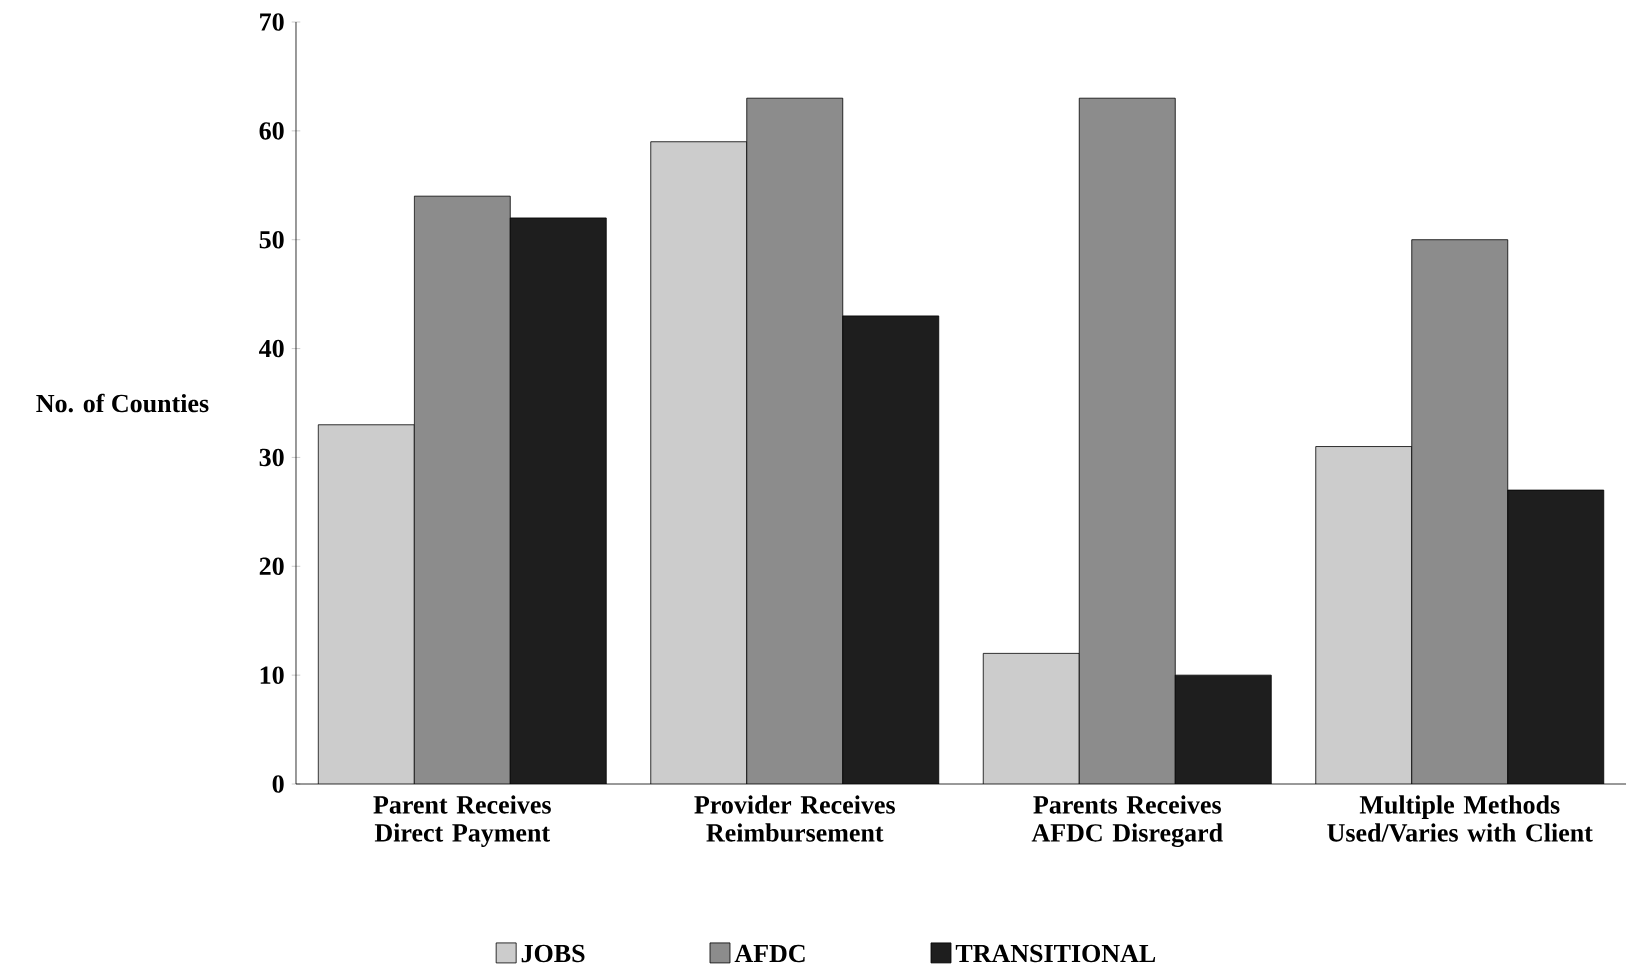 This screenshot has height=973, width=1631. What do you see at coordinates (1055, 953) in the screenshot?
I see `legend-label: TRANSITIONAL` at bounding box center [1055, 953].